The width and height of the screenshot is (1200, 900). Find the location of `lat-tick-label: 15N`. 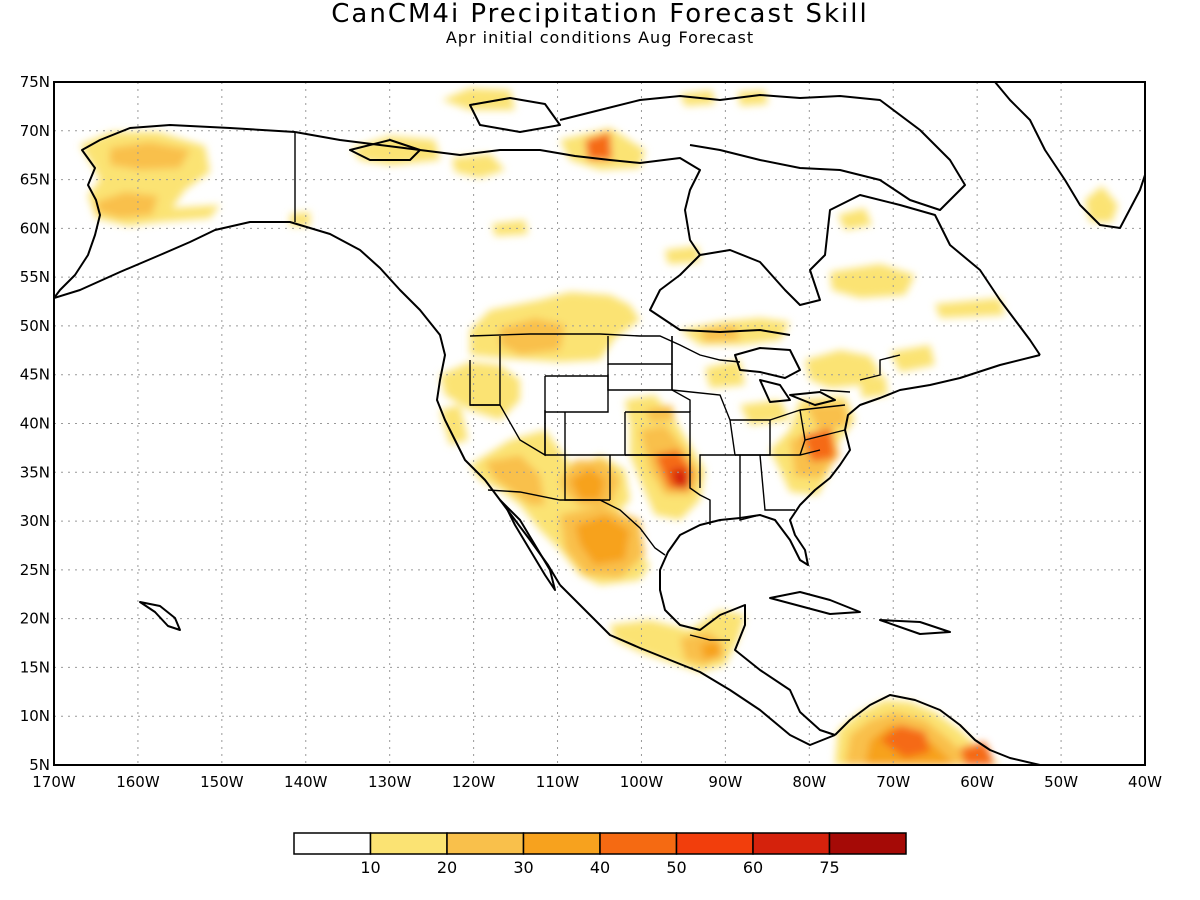

lat-tick-label: 15N is located at coordinates (35, 667).